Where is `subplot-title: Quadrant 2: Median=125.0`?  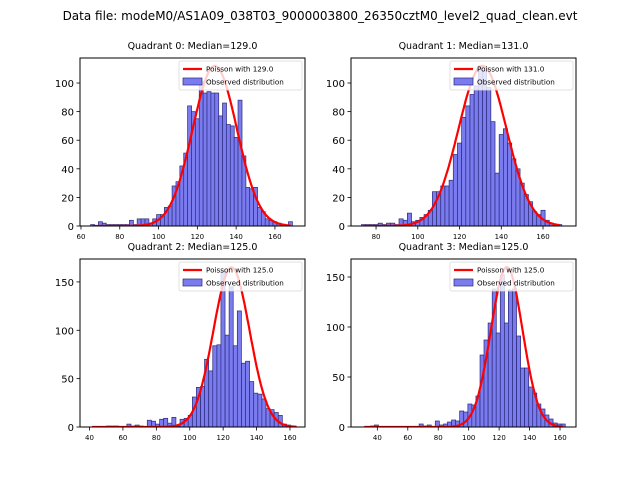
subplot-title: Quadrant 2: Median=125.0 is located at coordinates (193, 247).